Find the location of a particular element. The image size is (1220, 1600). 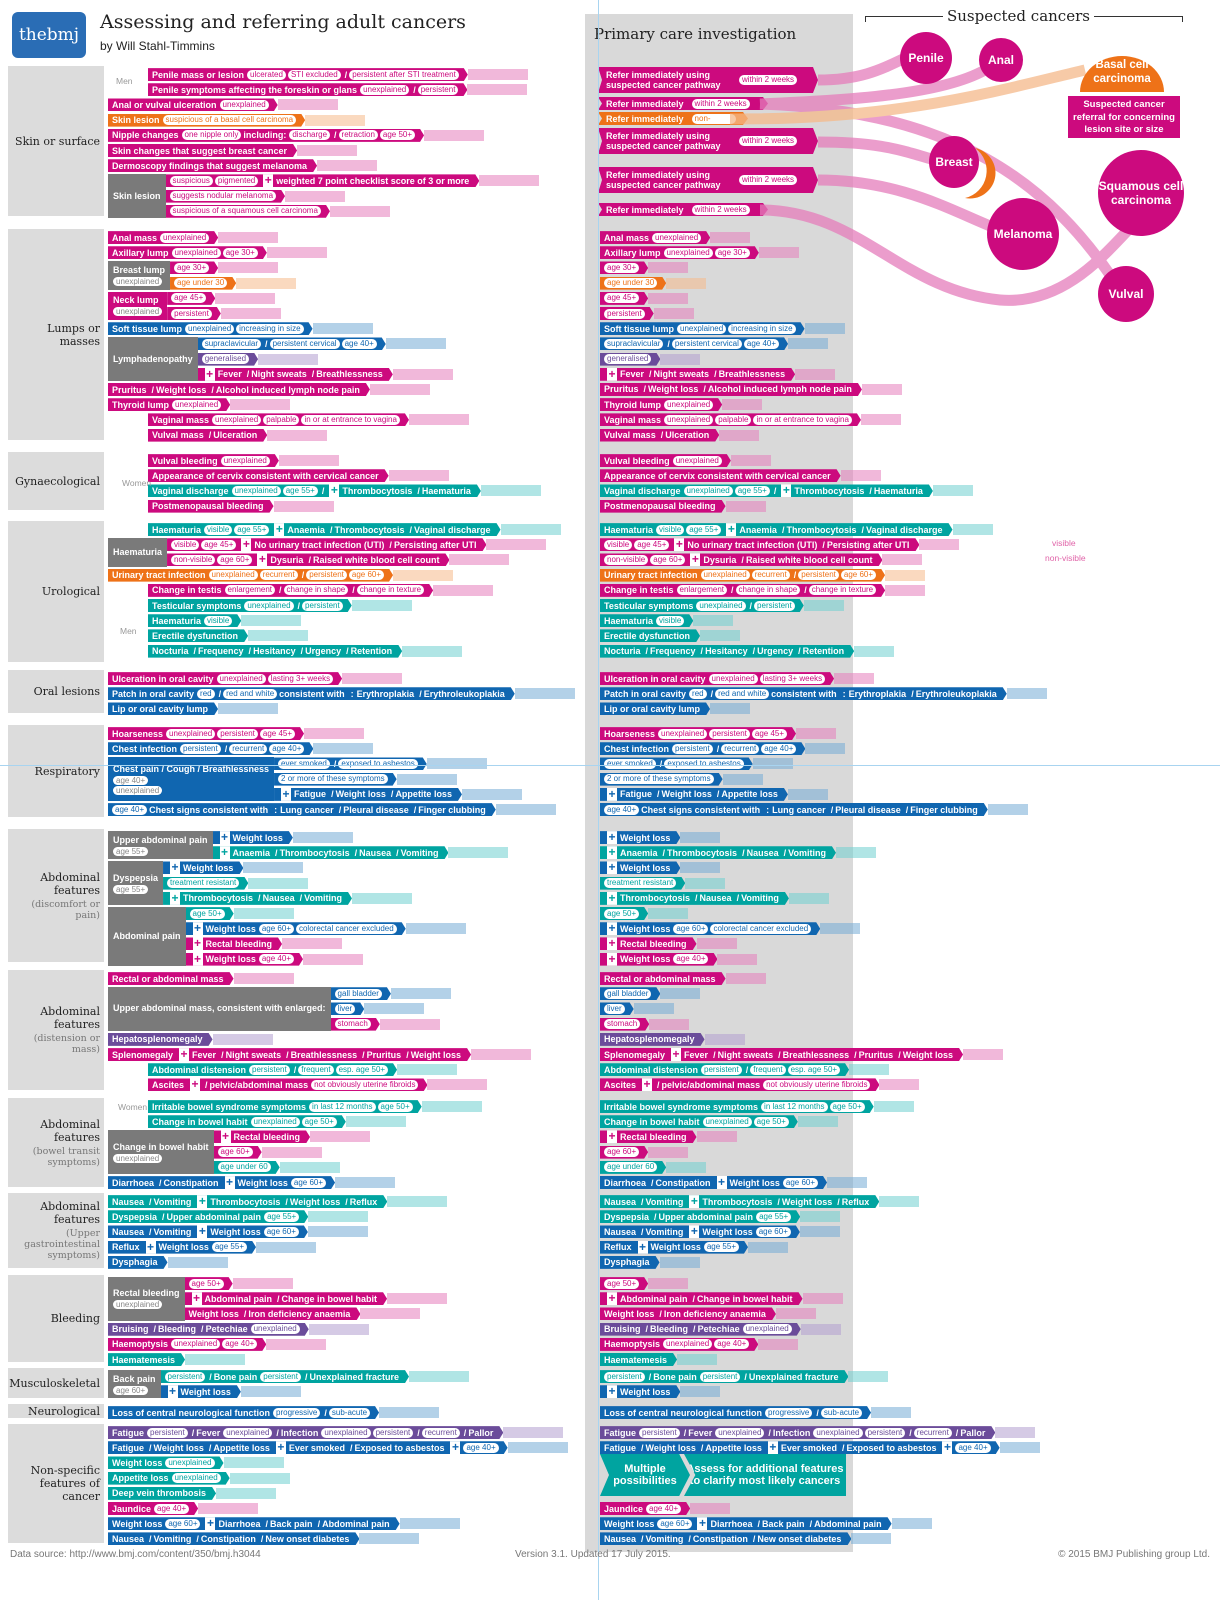

symptom-bar: persistent is located at coordinates (627, 313).